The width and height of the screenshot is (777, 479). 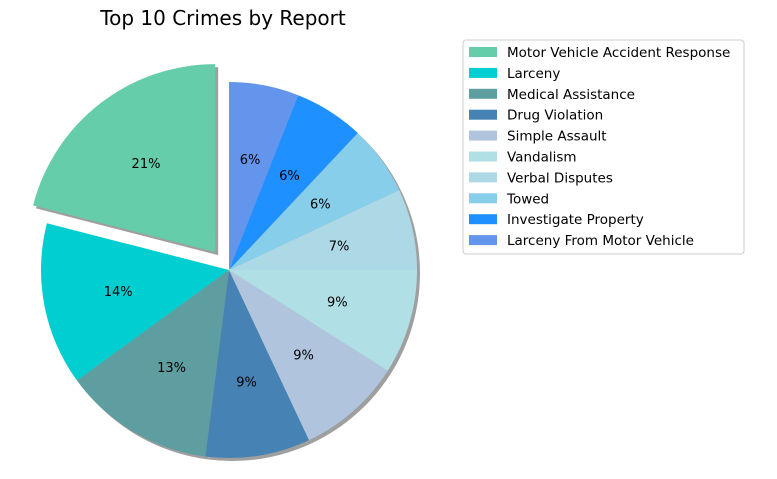 What do you see at coordinates (557, 137) in the screenshot?
I see `legend-label-simple-assault: Simple Assault` at bounding box center [557, 137].